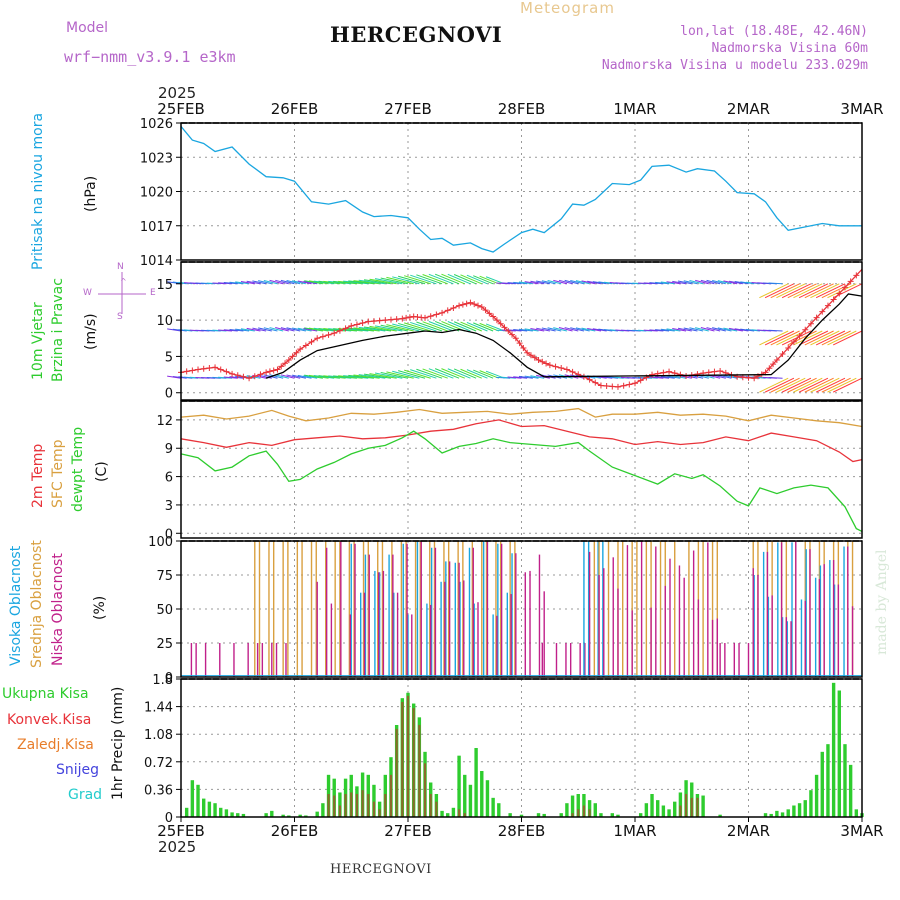 Image resolution: width=900 pixels, height=900 pixels. I want to click on wind-barbs-layer, so click(515, 333).